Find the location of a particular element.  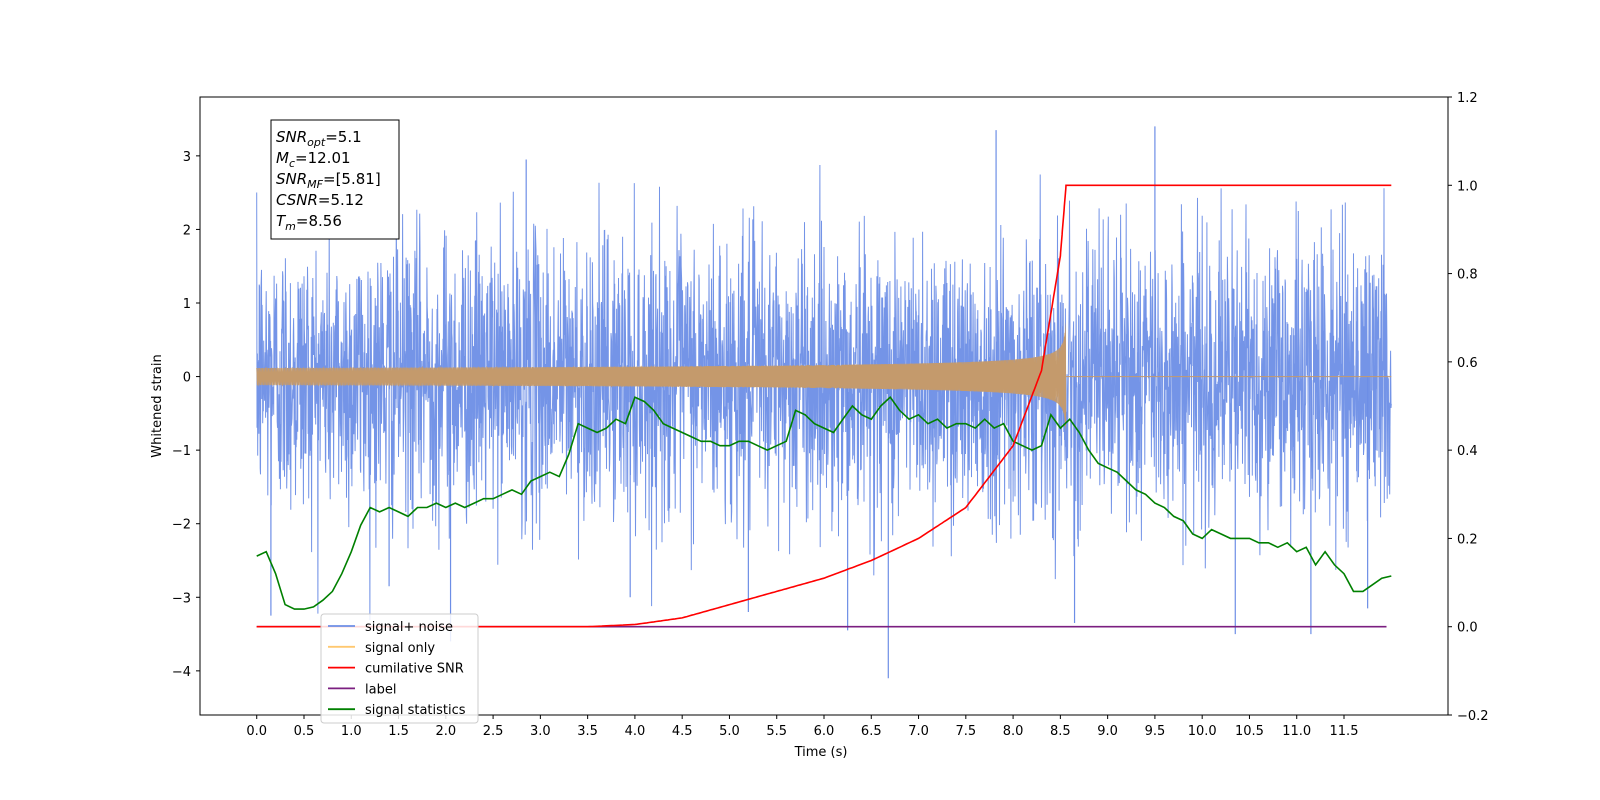

y2-tick-label: 1.0 is located at coordinates (1467, 186).